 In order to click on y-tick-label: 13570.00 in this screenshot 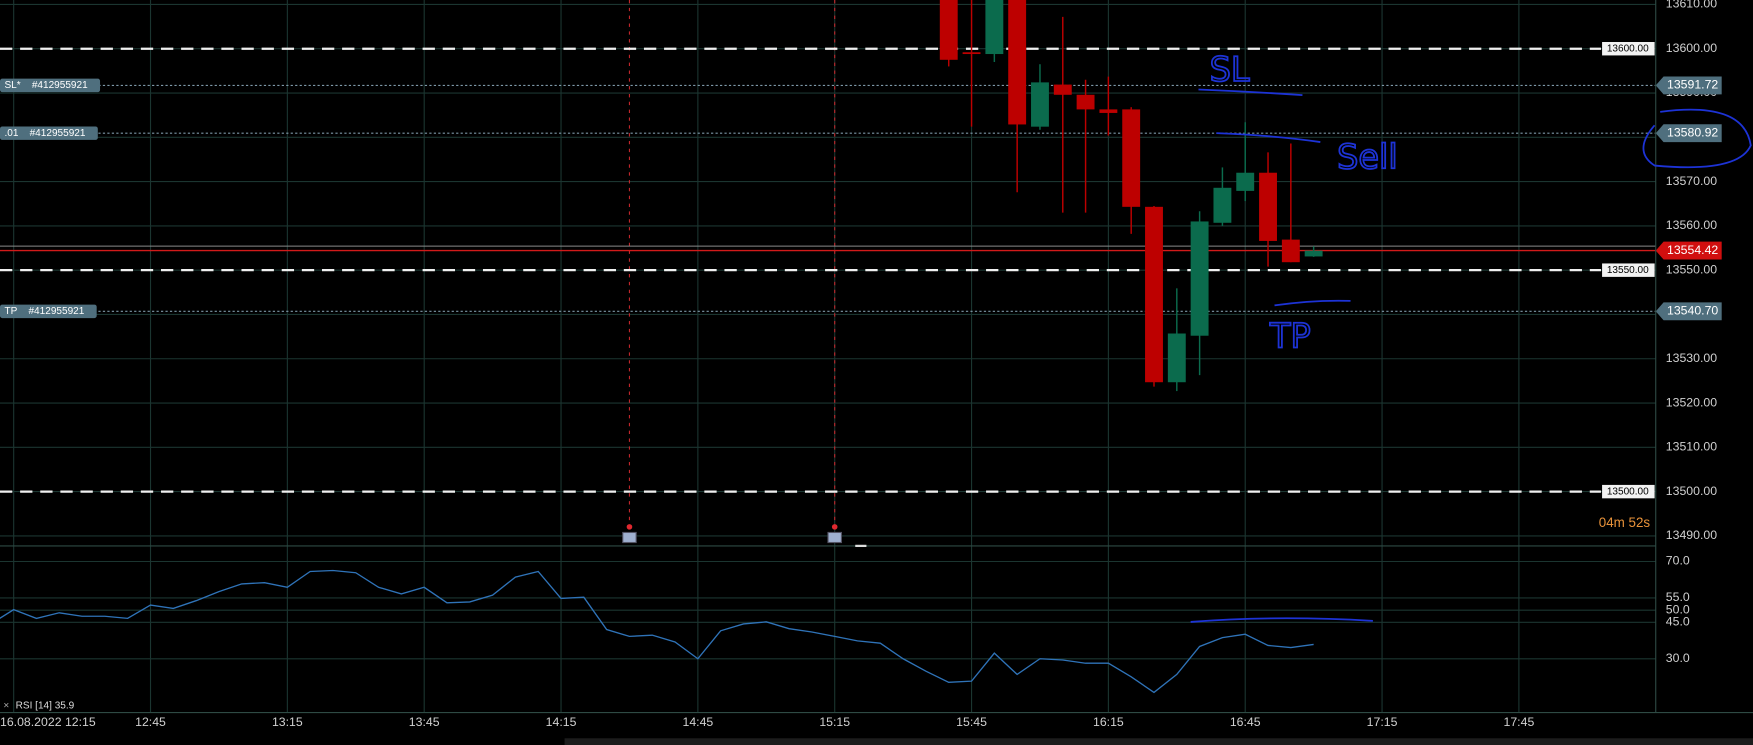, I will do `click(1691, 181)`.